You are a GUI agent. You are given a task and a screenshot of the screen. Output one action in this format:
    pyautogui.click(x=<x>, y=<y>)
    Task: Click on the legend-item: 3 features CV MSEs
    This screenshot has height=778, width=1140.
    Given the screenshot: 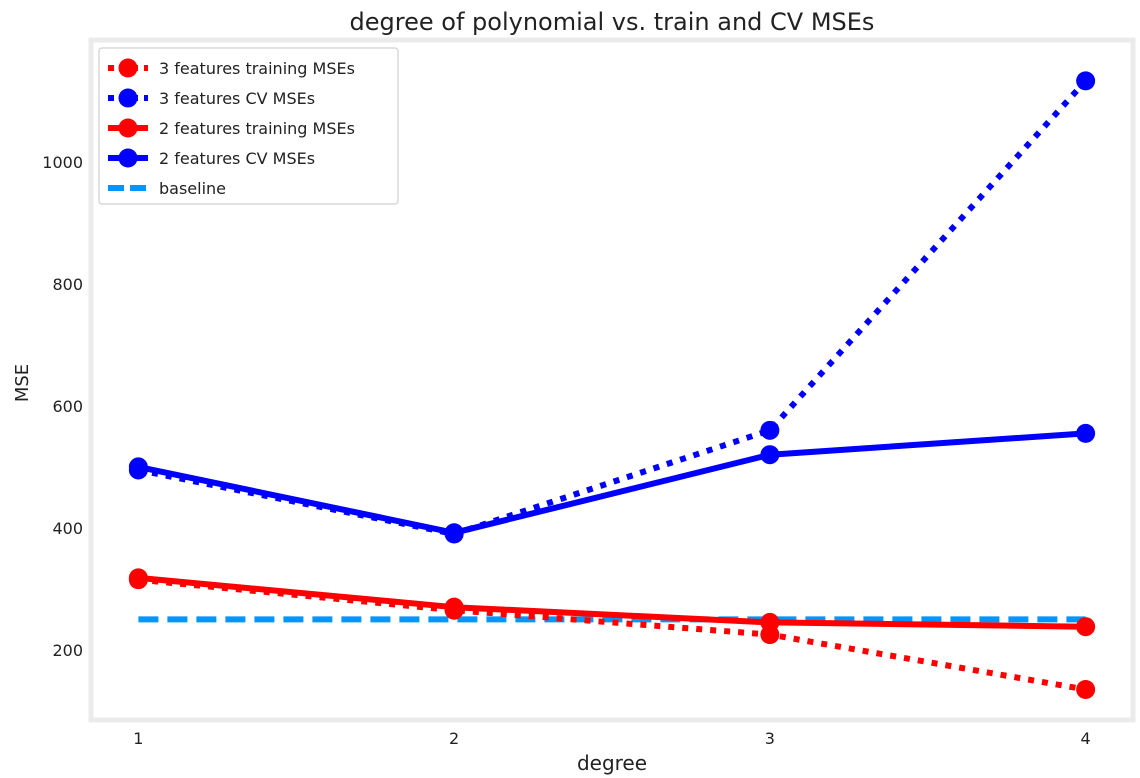 What is the action you would take?
    pyautogui.click(x=211, y=98)
    